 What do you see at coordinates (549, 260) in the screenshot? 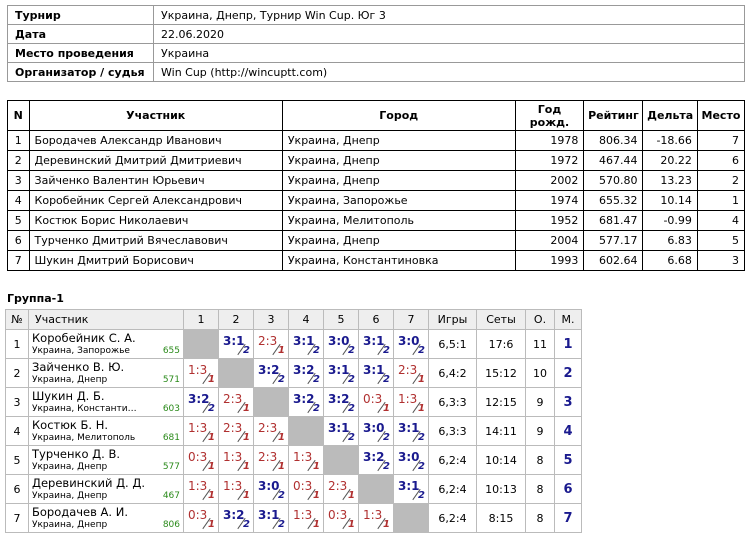
I see `participant-year: 1993` at bounding box center [549, 260].